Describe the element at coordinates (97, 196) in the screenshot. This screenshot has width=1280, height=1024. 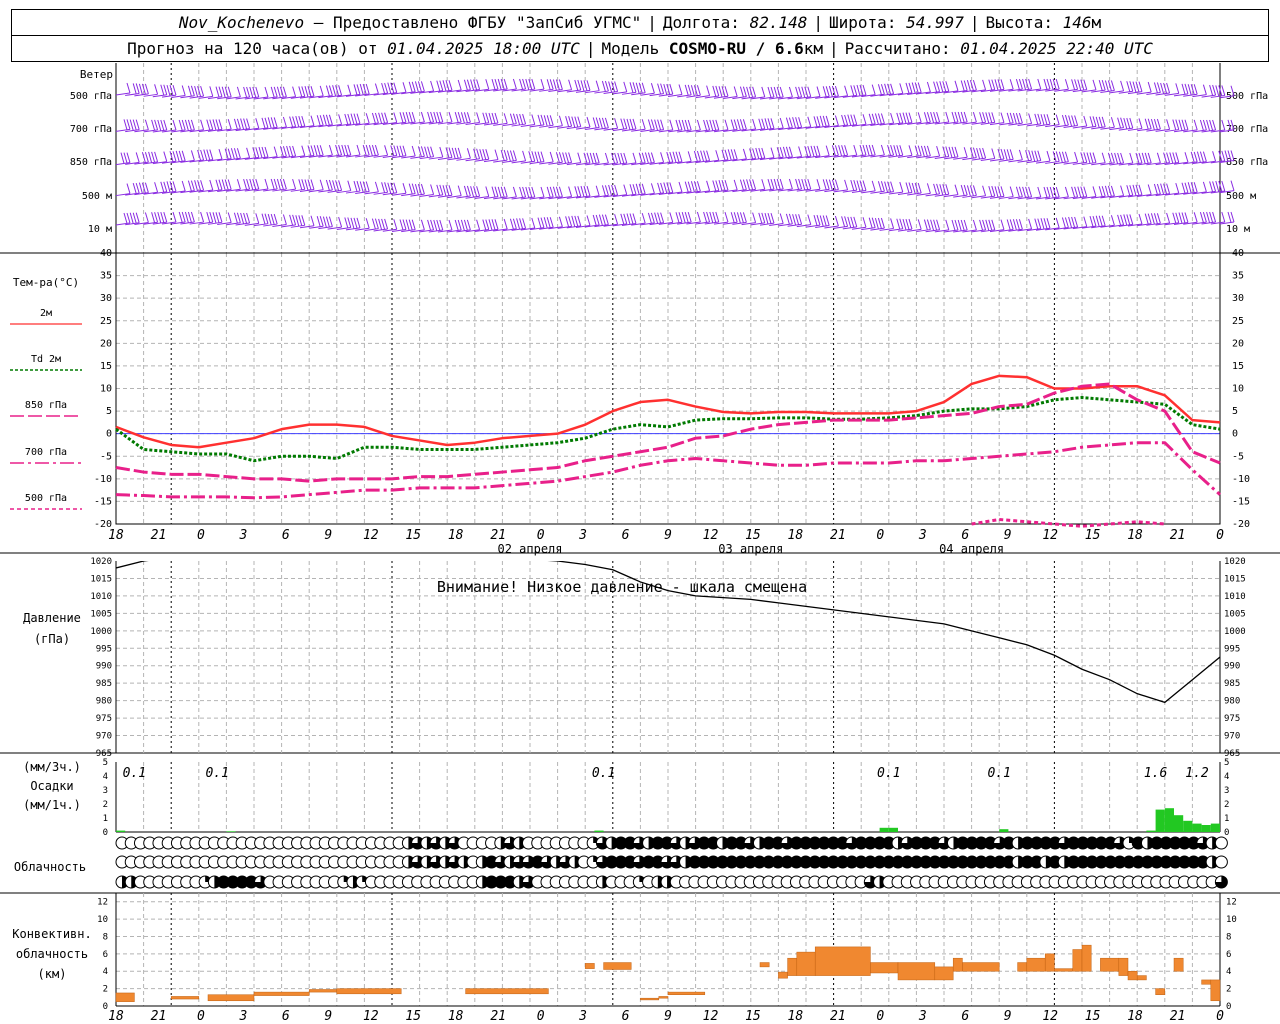
I see `wind-level-label: 500 м` at that location.